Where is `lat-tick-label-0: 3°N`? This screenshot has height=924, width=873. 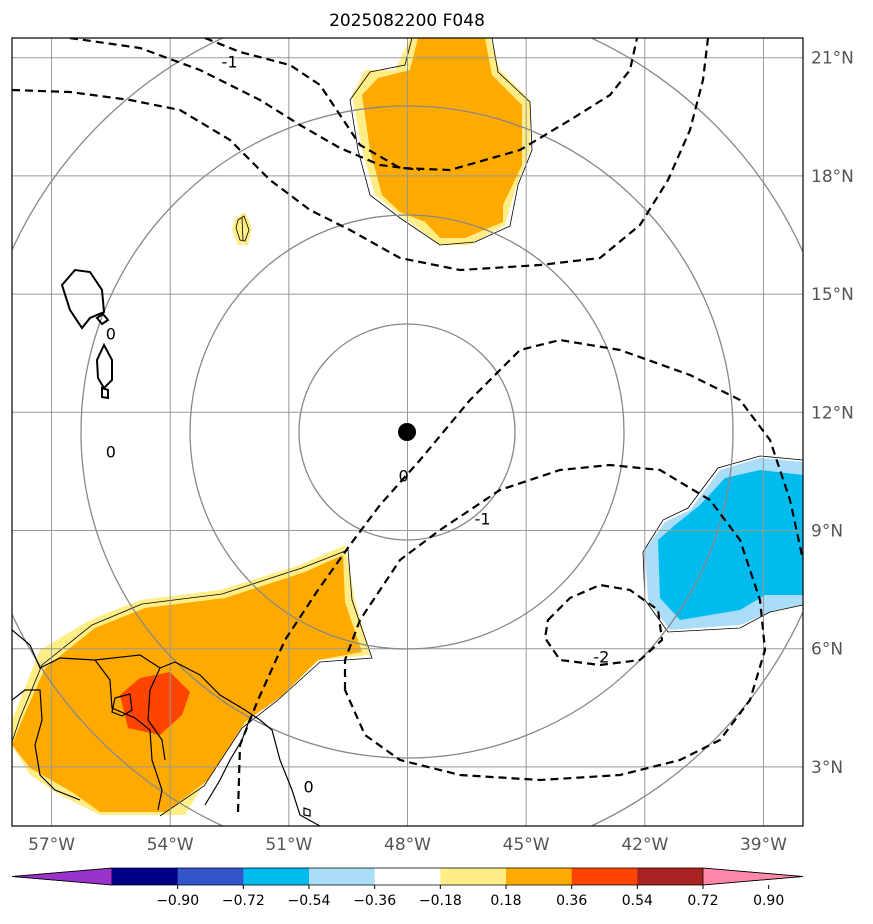
lat-tick-label-0: 3°N is located at coordinates (827, 768).